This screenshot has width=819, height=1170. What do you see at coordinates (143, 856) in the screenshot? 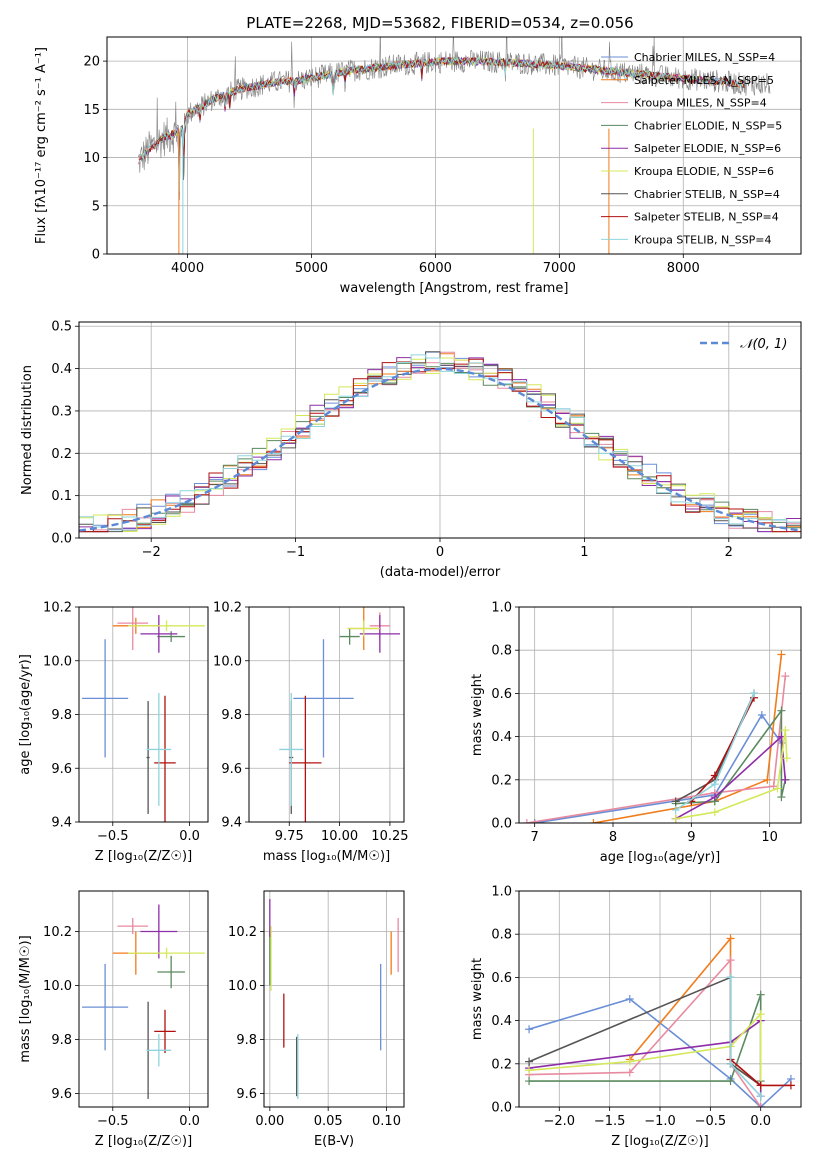
I see `x-axis-label: Z [log₁₀(Z/Z☉)]` at bounding box center [143, 856].